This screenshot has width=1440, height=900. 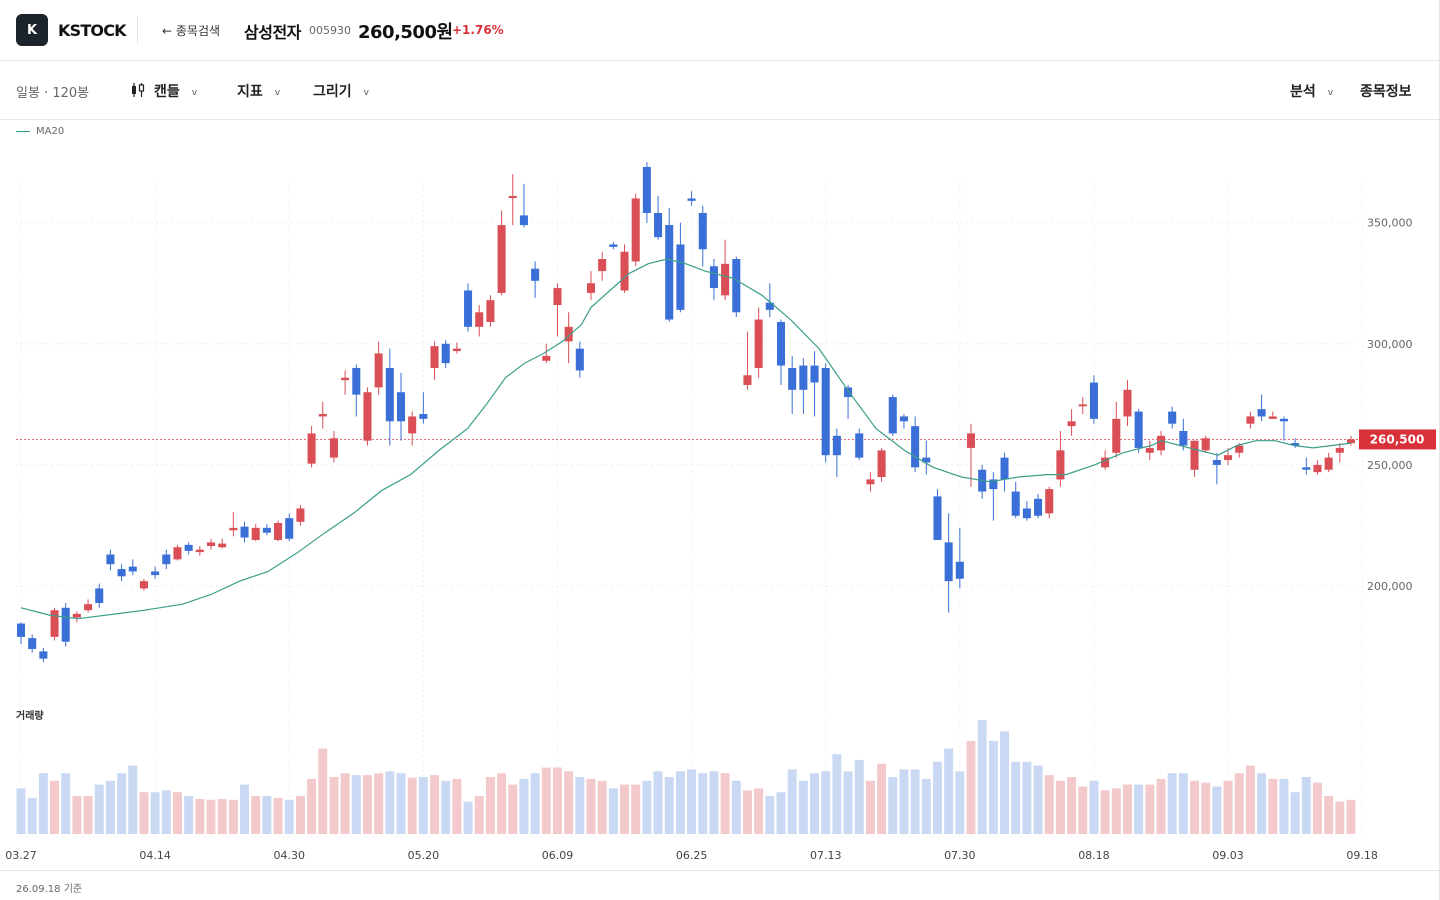 I want to click on ma-legend-swatch, so click(x=23, y=131).